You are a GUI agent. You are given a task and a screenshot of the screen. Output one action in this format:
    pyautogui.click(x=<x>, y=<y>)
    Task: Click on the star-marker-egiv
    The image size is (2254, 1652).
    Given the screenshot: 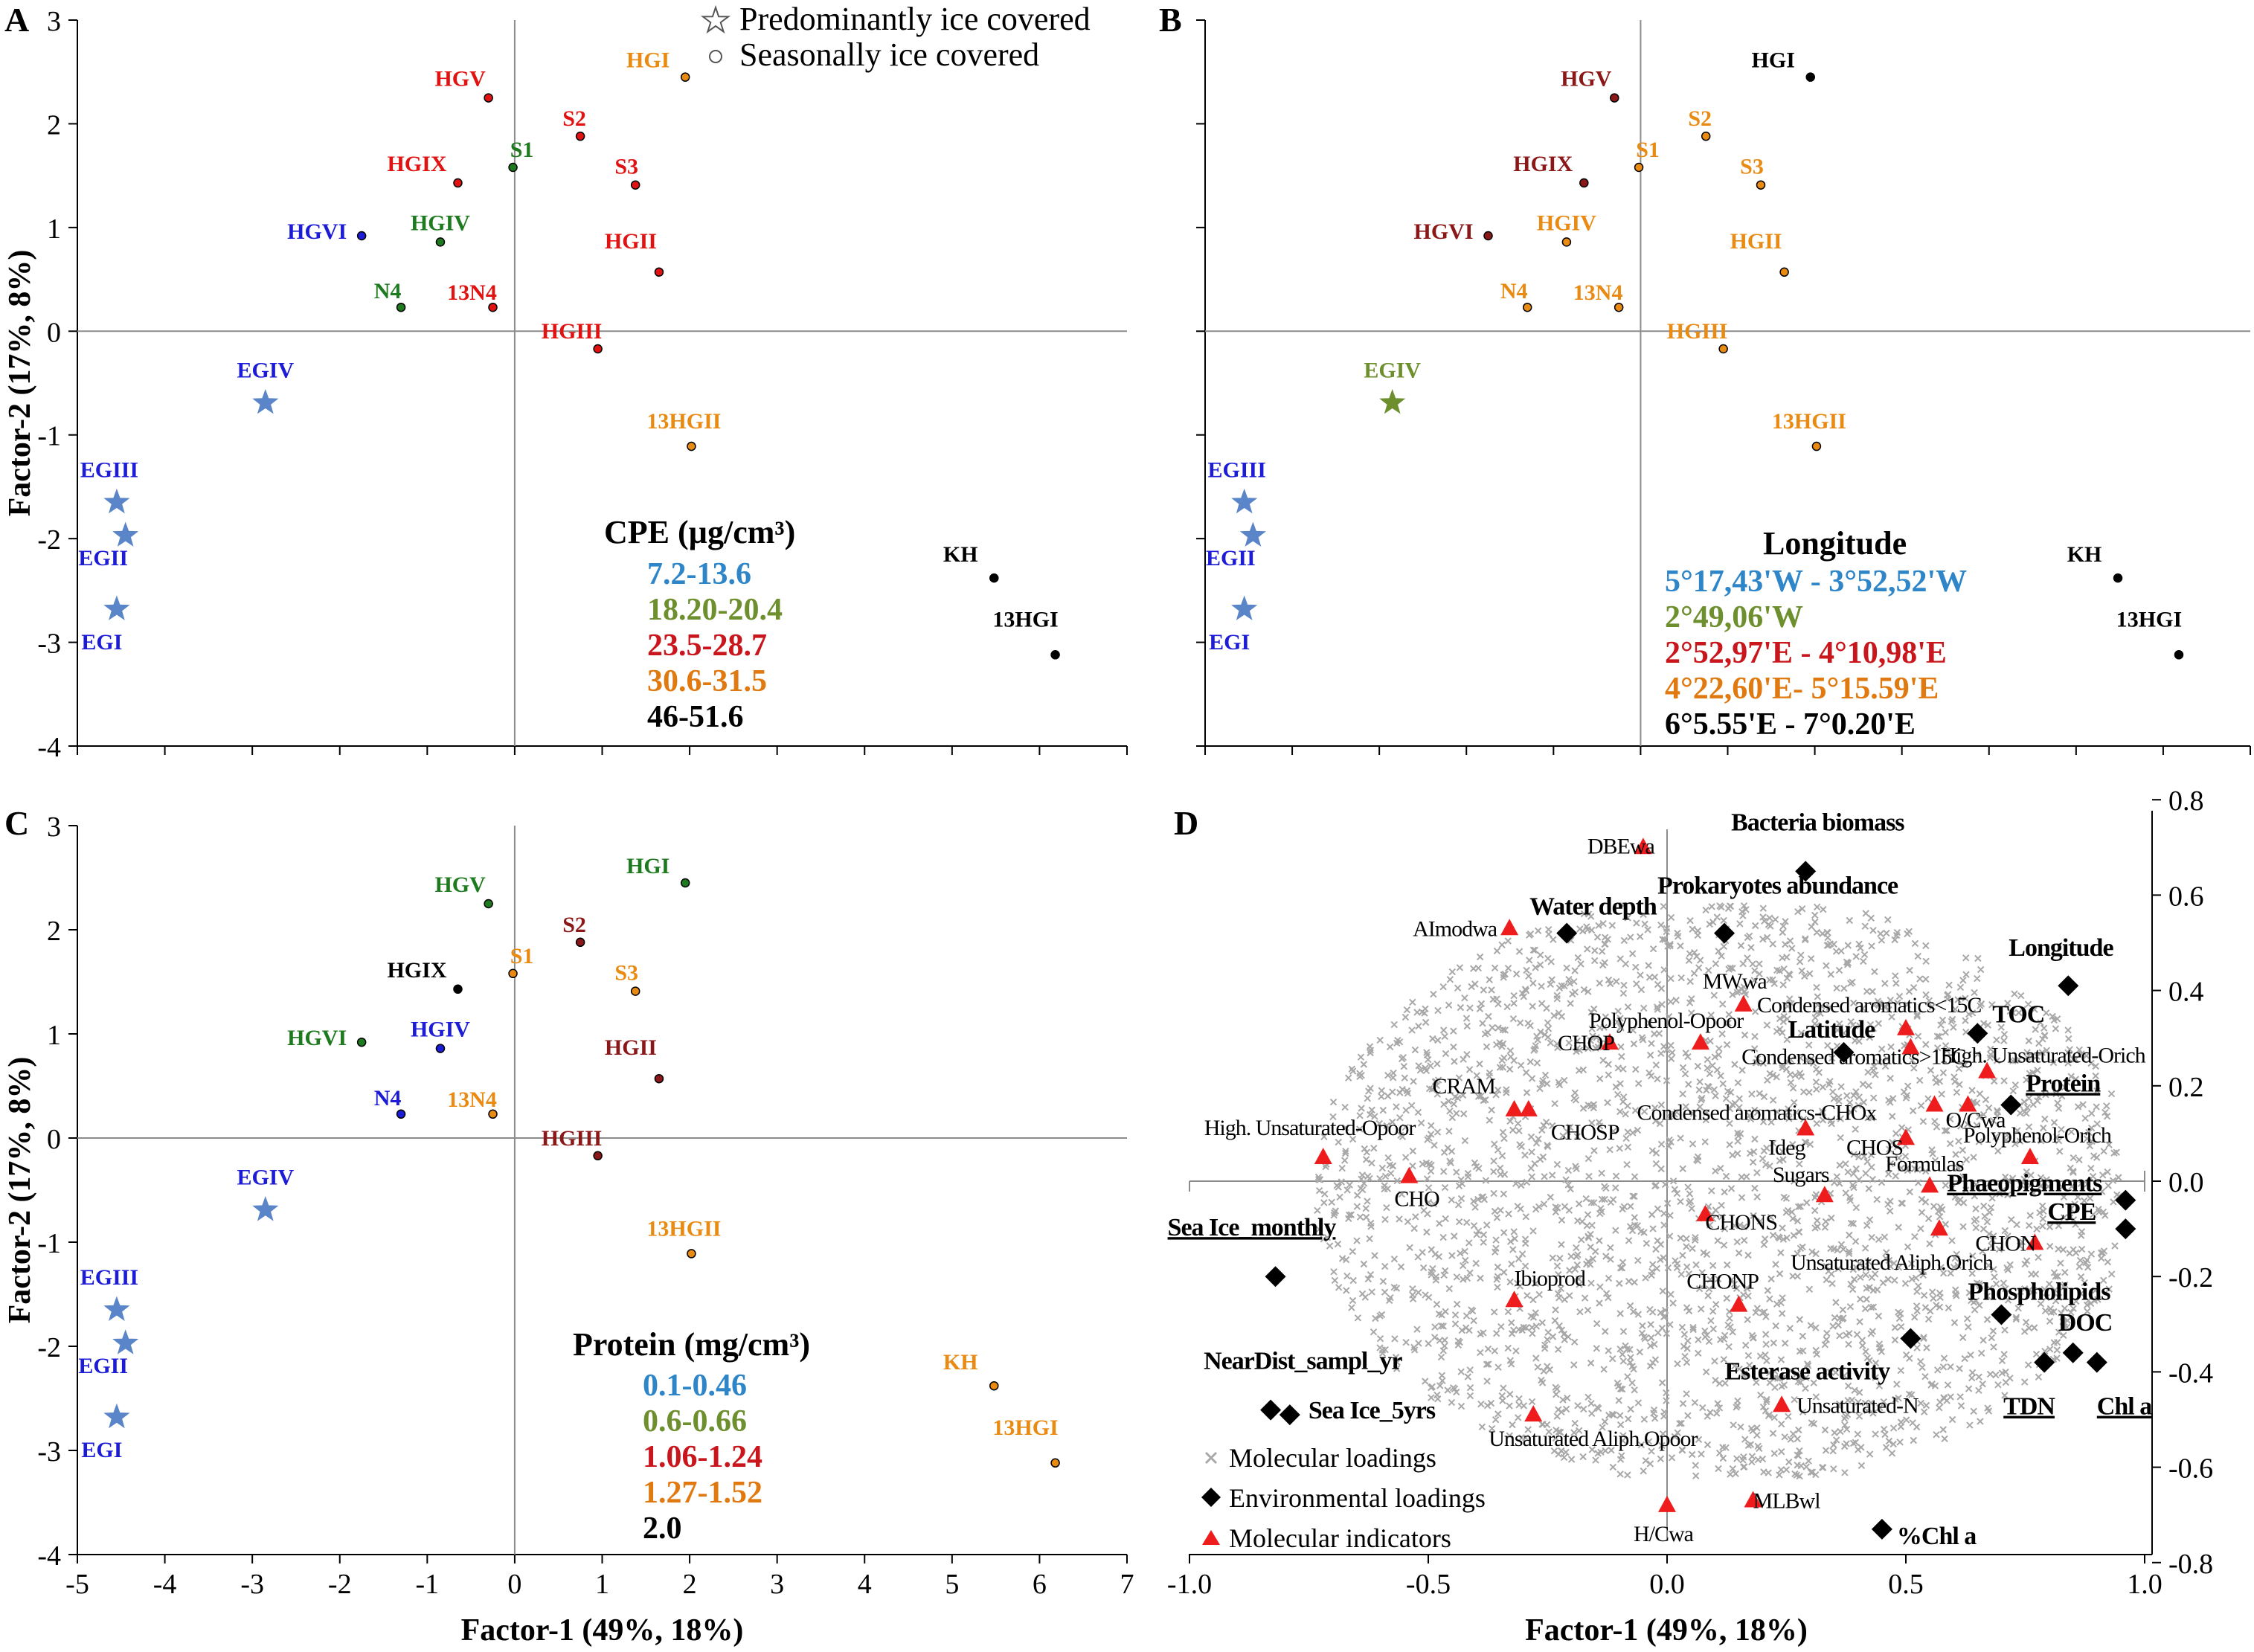 What is the action you would take?
    pyautogui.click(x=265, y=402)
    